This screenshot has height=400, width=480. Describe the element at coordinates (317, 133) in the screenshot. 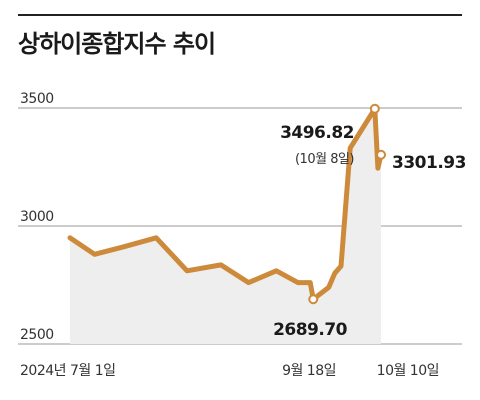

I see `annotation-high-value: 3496.82` at that location.